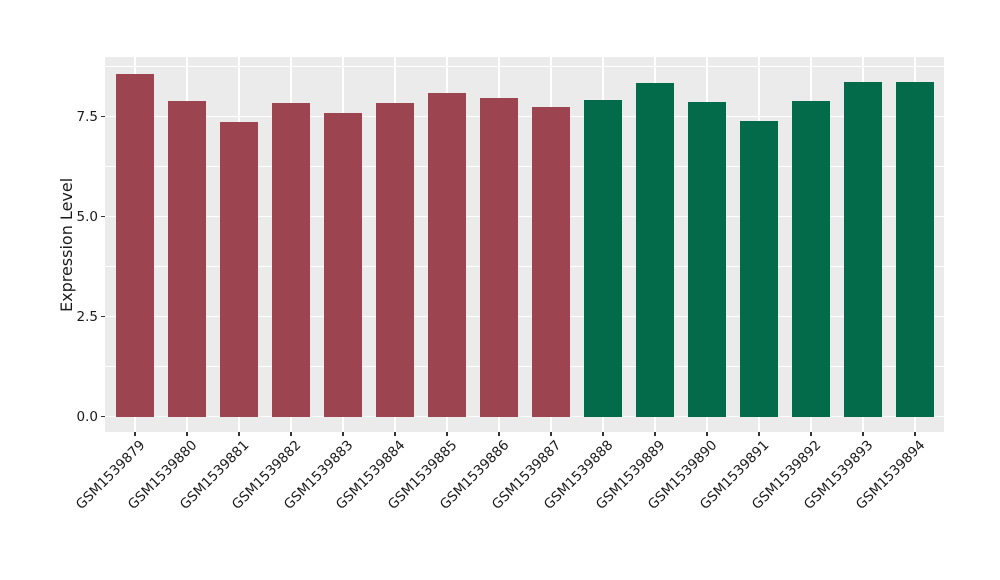 The height and width of the screenshot is (580, 1000). What do you see at coordinates (87, 116) in the screenshot?
I see `y-tick-label: 7.5` at bounding box center [87, 116].